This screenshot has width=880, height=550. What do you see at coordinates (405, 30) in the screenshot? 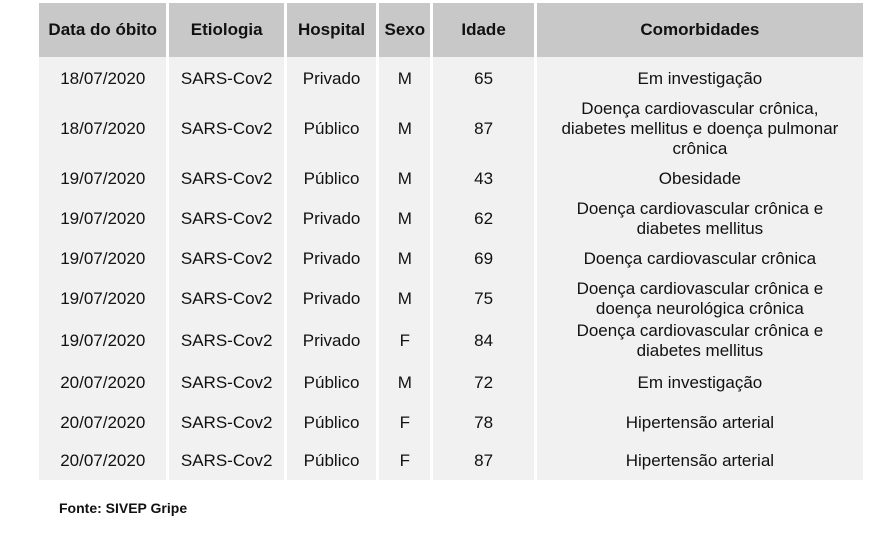
I see `header-sex: Sexo` at bounding box center [405, 30].